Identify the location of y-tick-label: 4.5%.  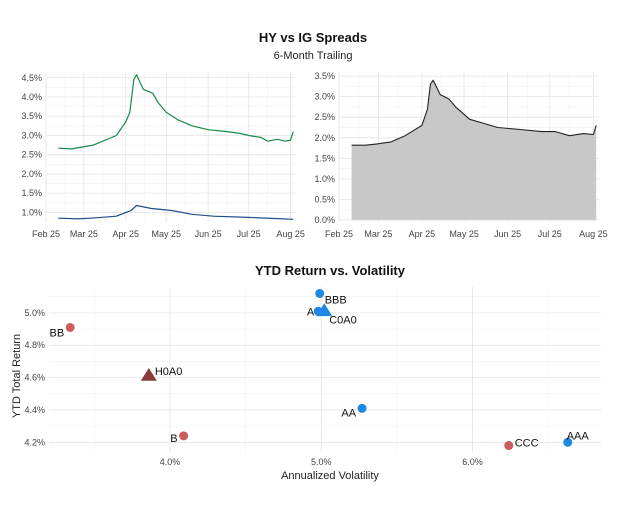
(31, 78).